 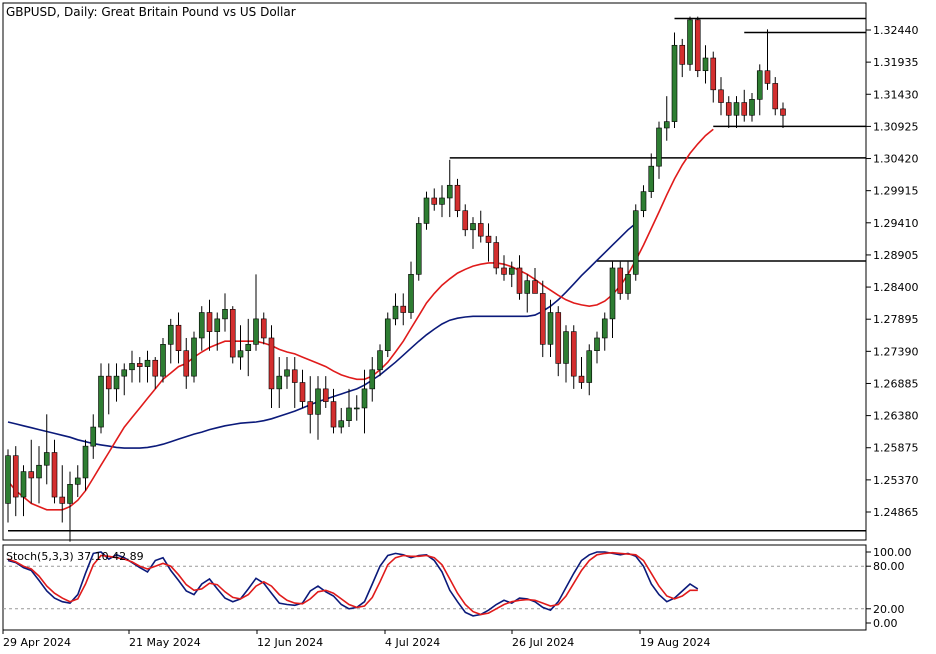 I want to click on price-tick-label-2: 1.31430, so click(x=896, y=94).